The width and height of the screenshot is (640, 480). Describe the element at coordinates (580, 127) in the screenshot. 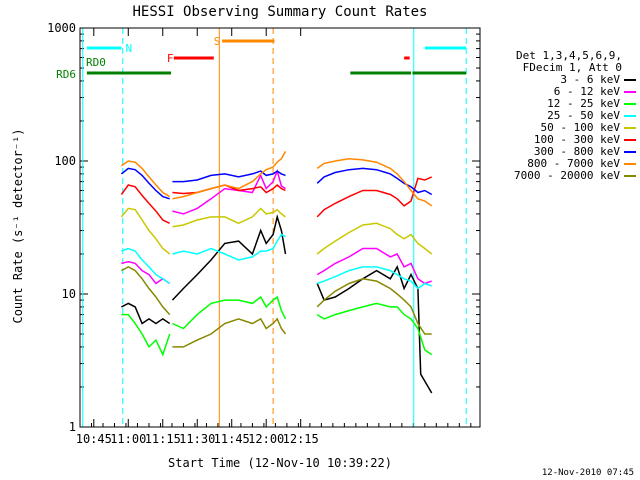

I see `legend-label: 50 - 100 keV` at that location.